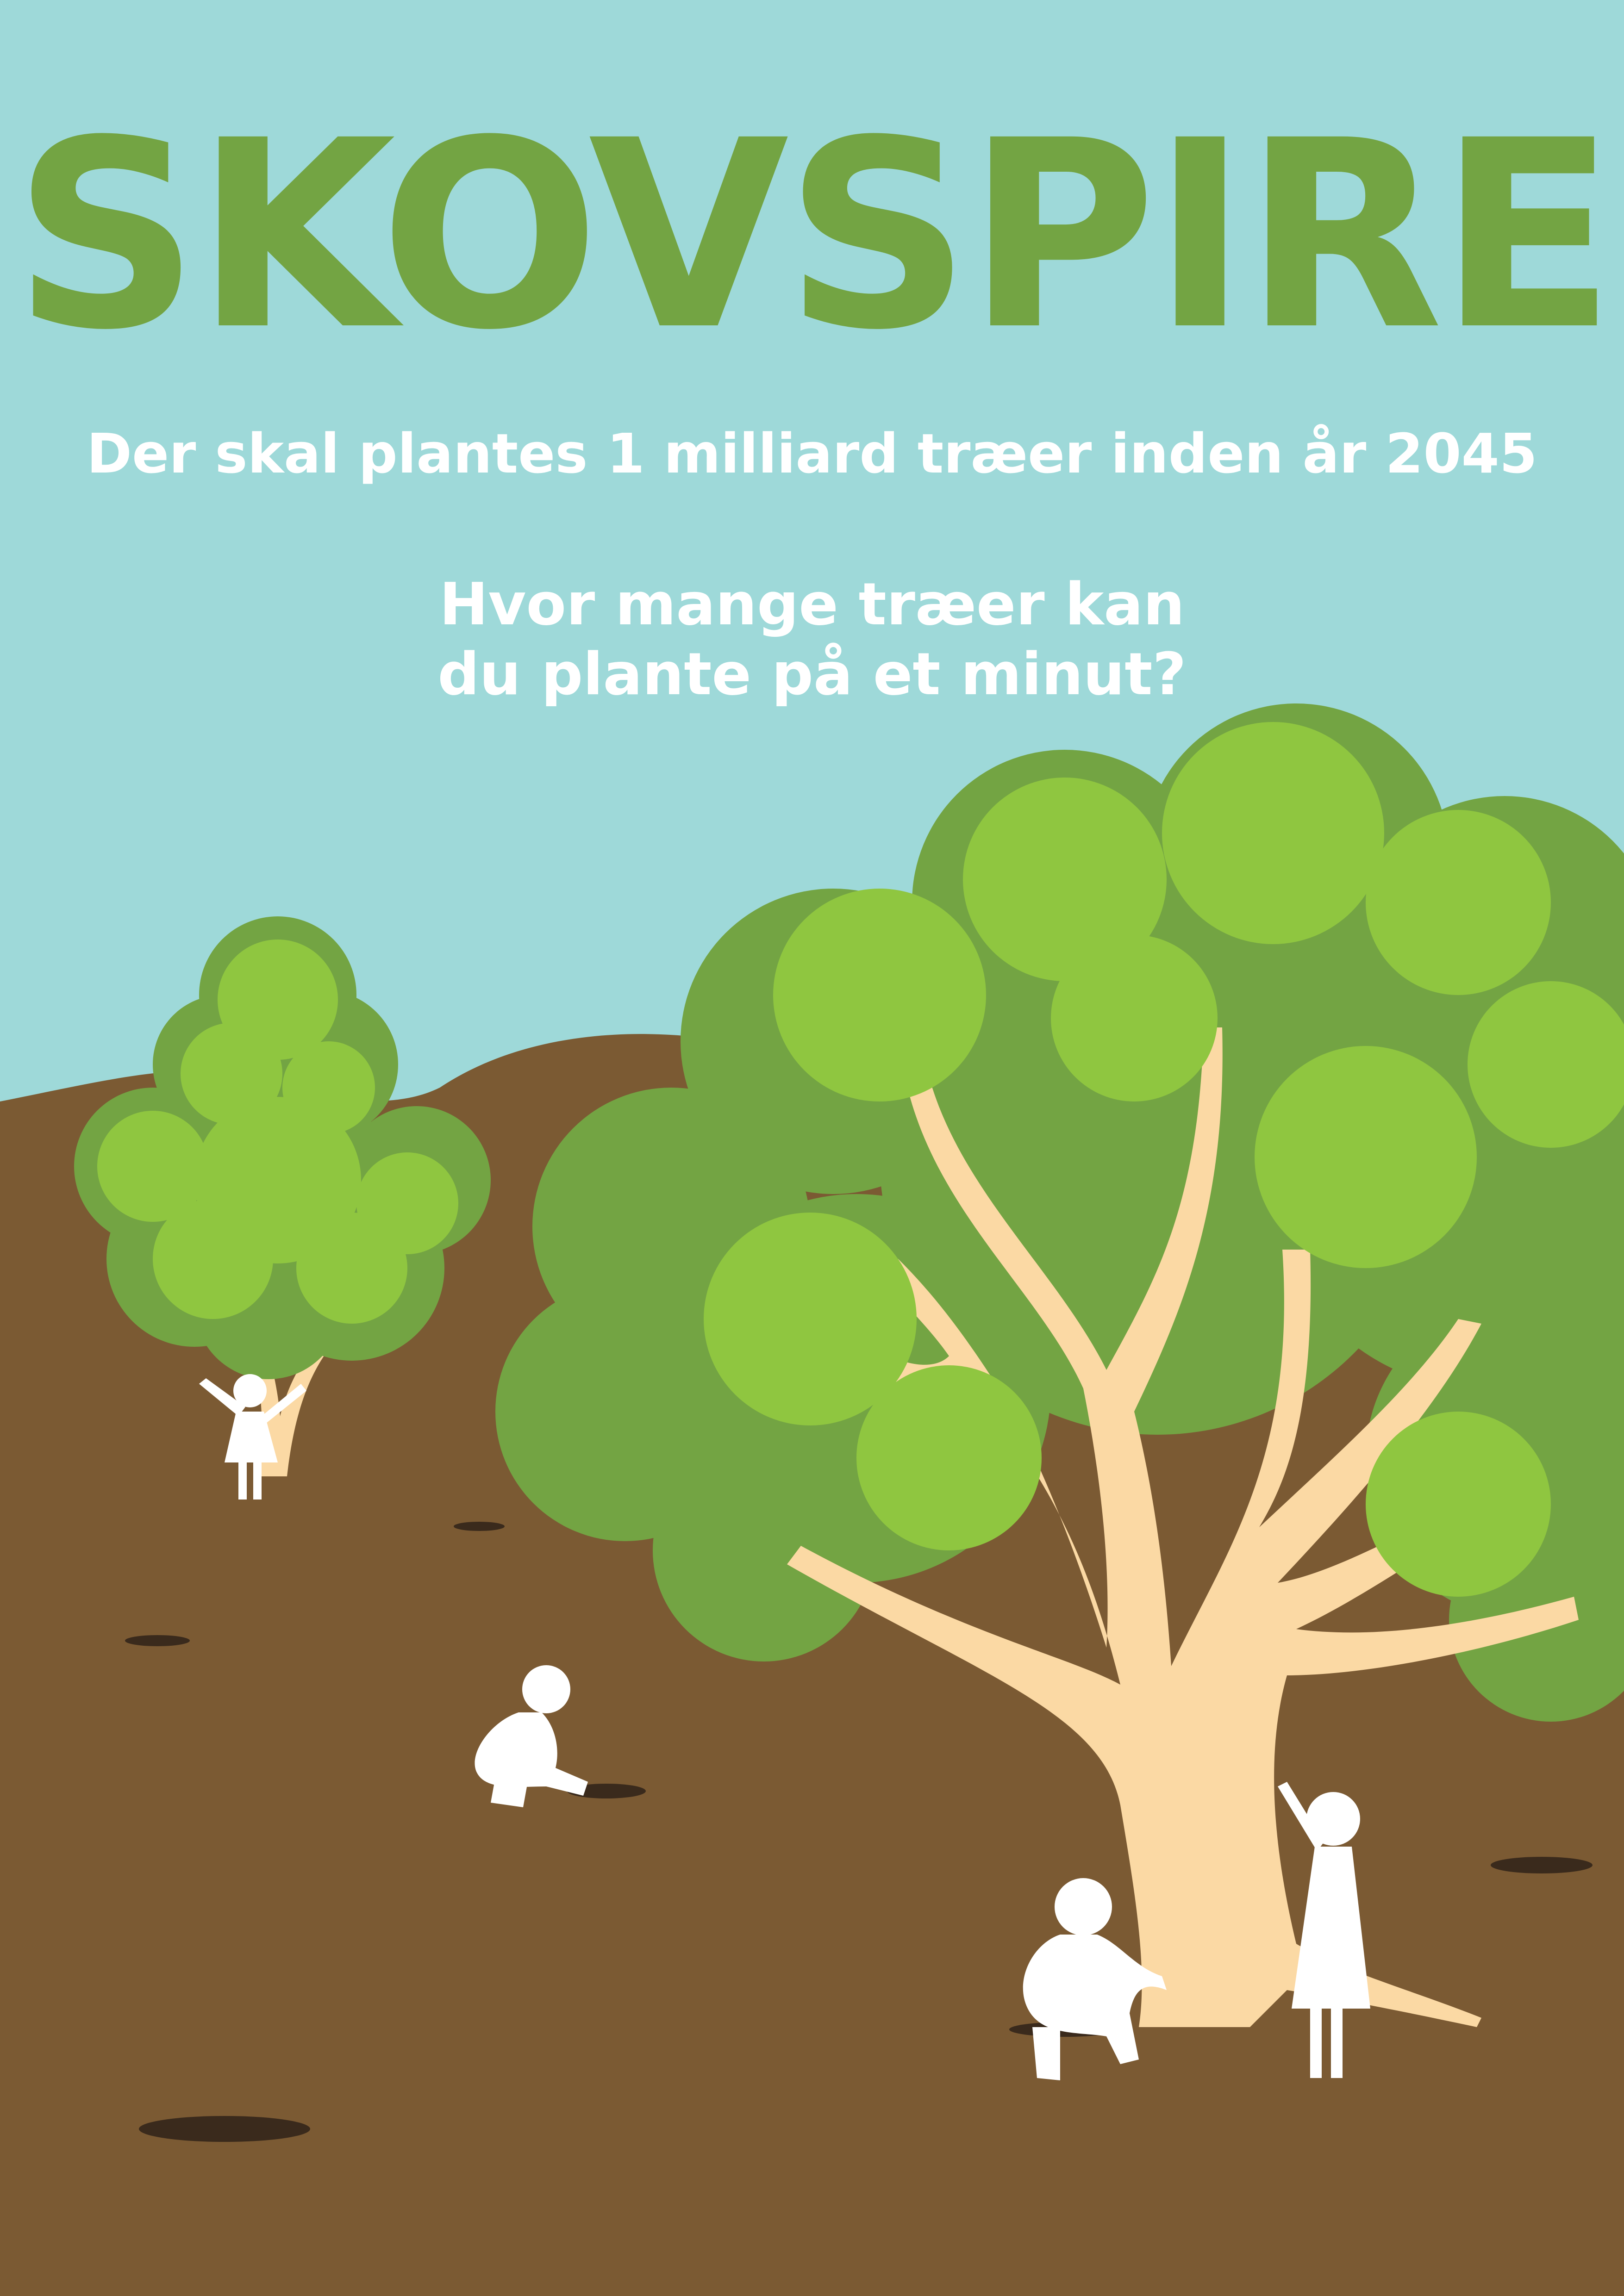 The image size is (1624, 2296). I want to click on child-standing-silhouette, so click(1324, 1930).